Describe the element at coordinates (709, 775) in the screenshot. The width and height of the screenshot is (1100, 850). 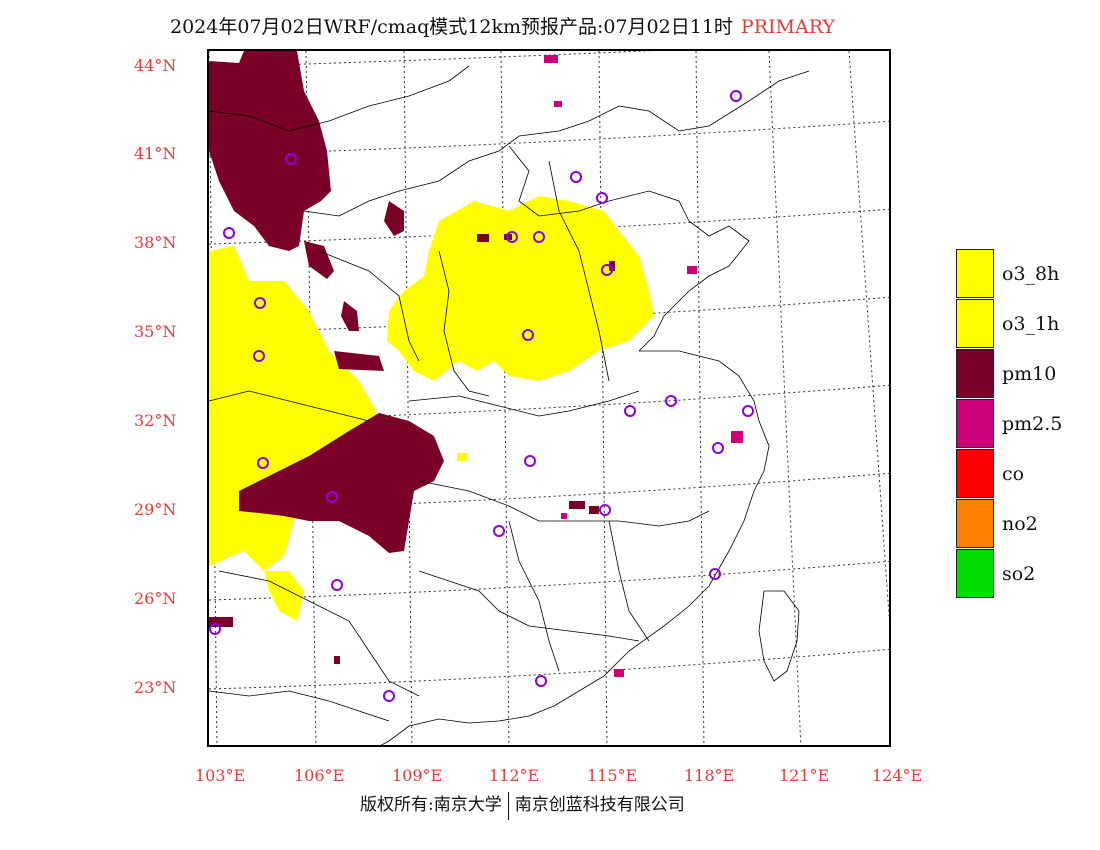
I see `lon-label-118e: 118°E` at that location.